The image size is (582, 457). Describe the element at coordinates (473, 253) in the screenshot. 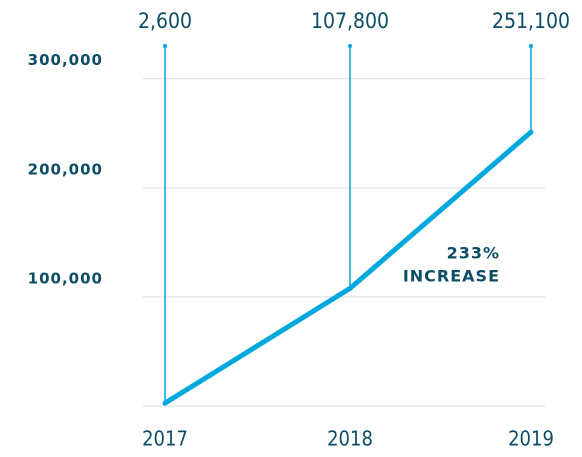

I see `annotation: 233%` at that location.